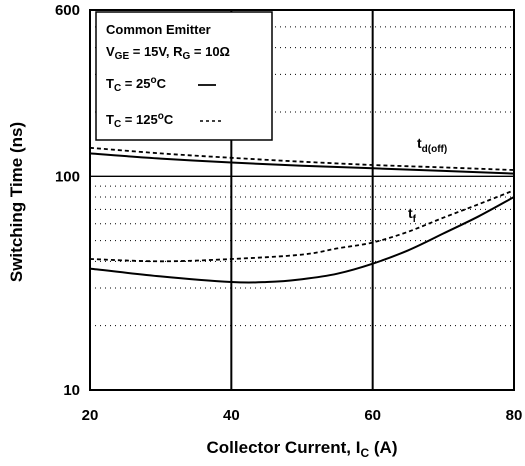 Image resolution: width=525 pixels, height=466 pixels. I want to click on x-tick-label: 60, so click(372, 415).